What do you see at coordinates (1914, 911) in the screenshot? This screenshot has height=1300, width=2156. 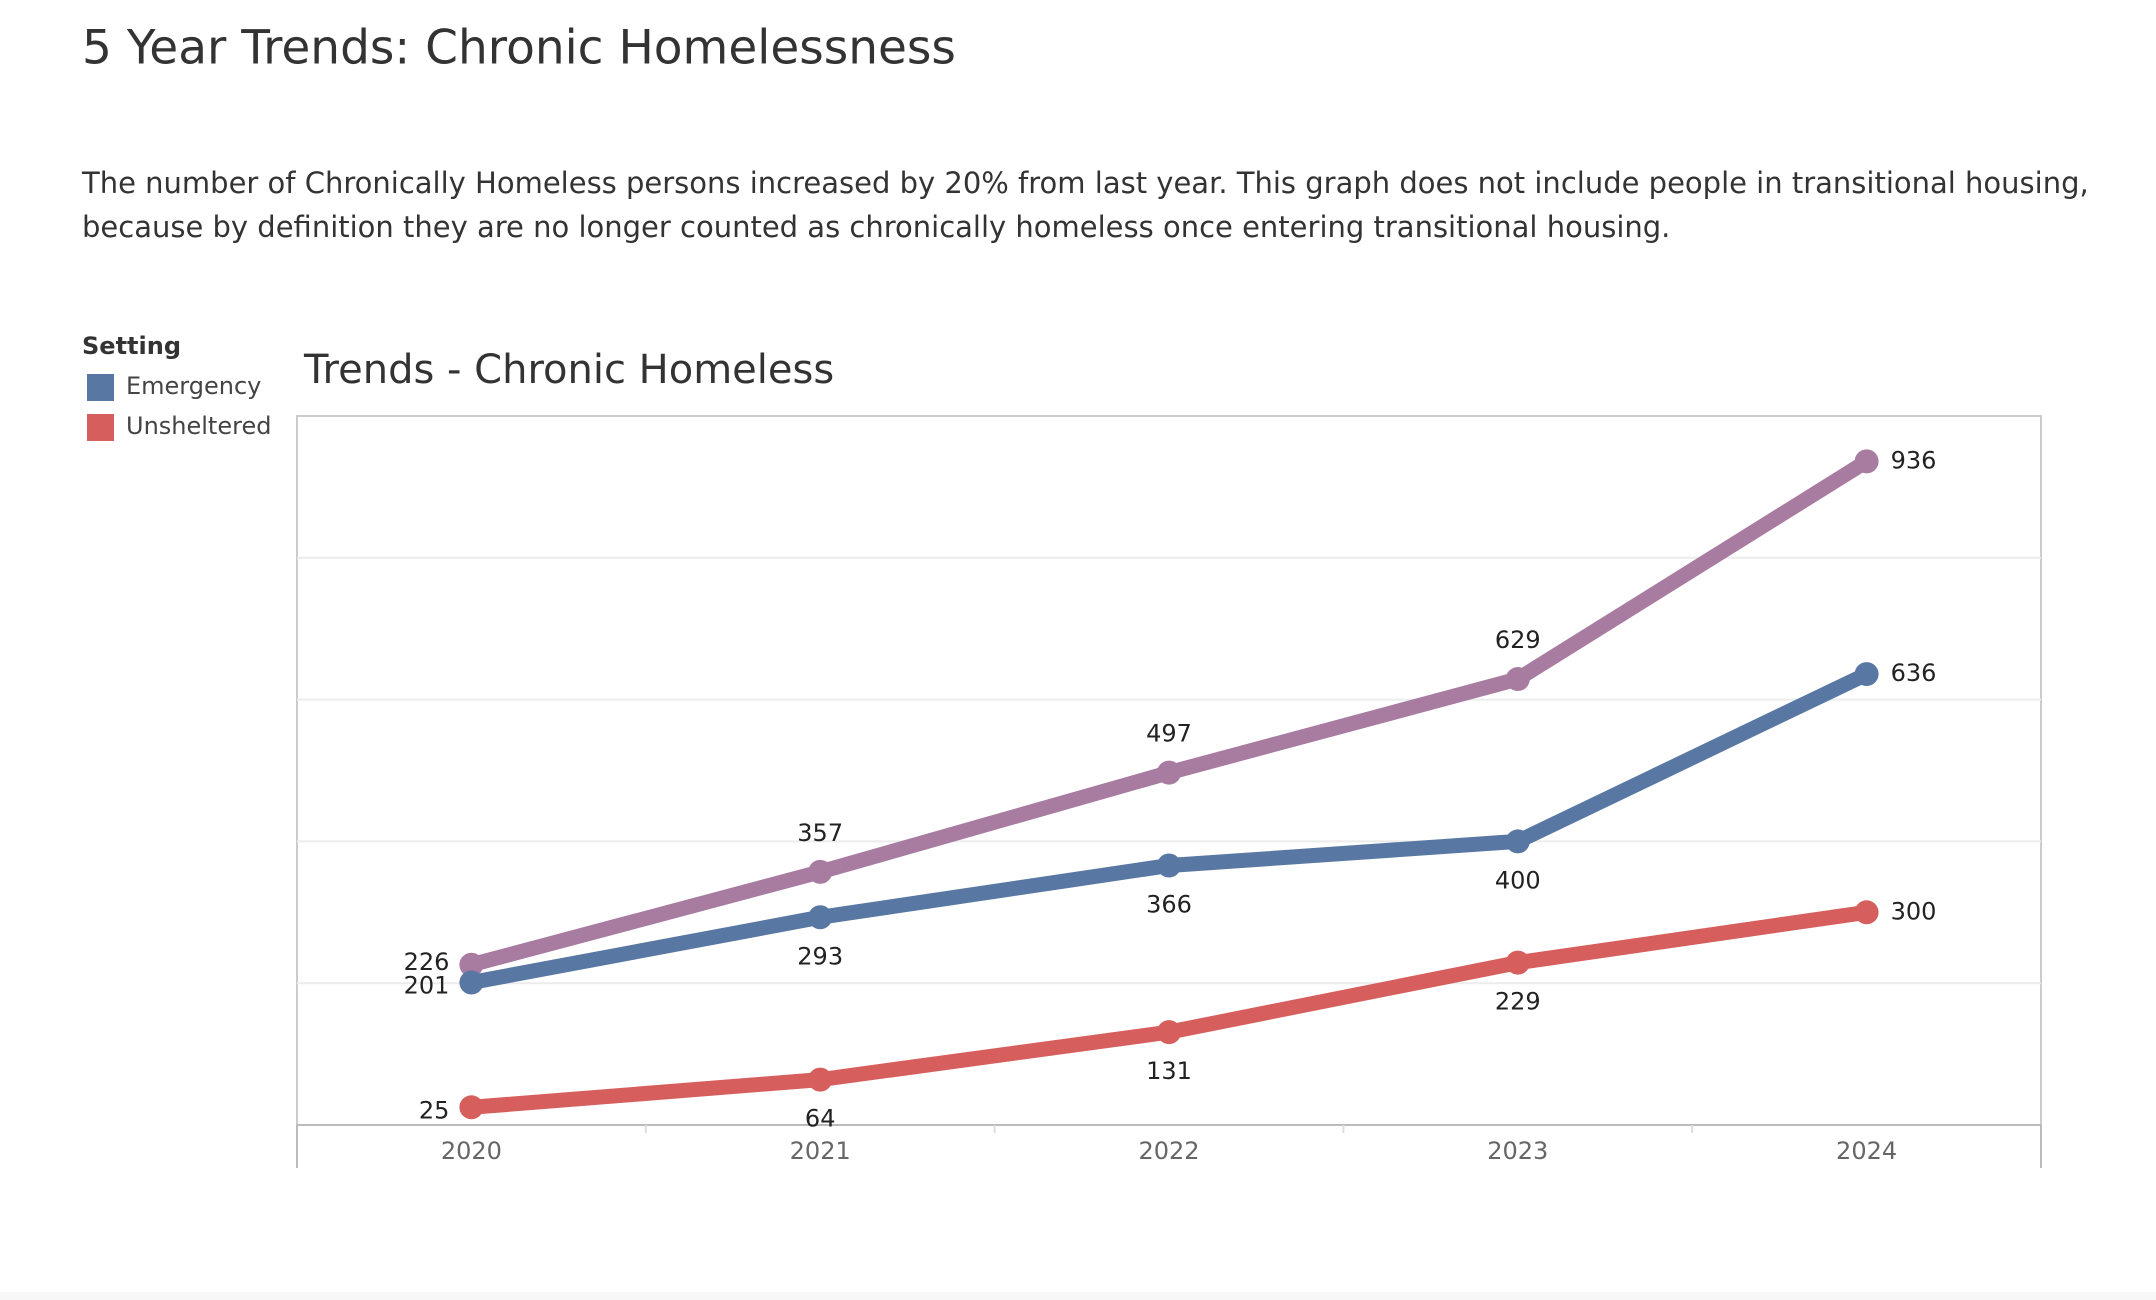 I see `data-label: 300` at bounding box center [1914, 911].